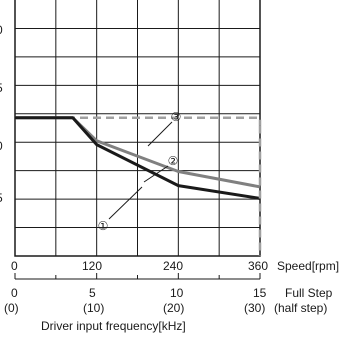 This screenshot has height=341, width=361. What do you see at coordinates (308, 266) in the screenshot?
I see `x-axis-title: Speed[rpm]` at bounding box center [308, 266].